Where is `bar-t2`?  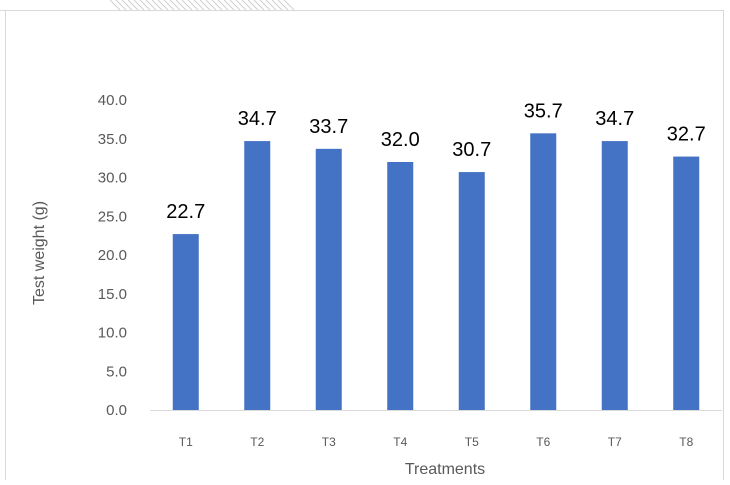
bar-t2 is located at coordinates (257, 275).